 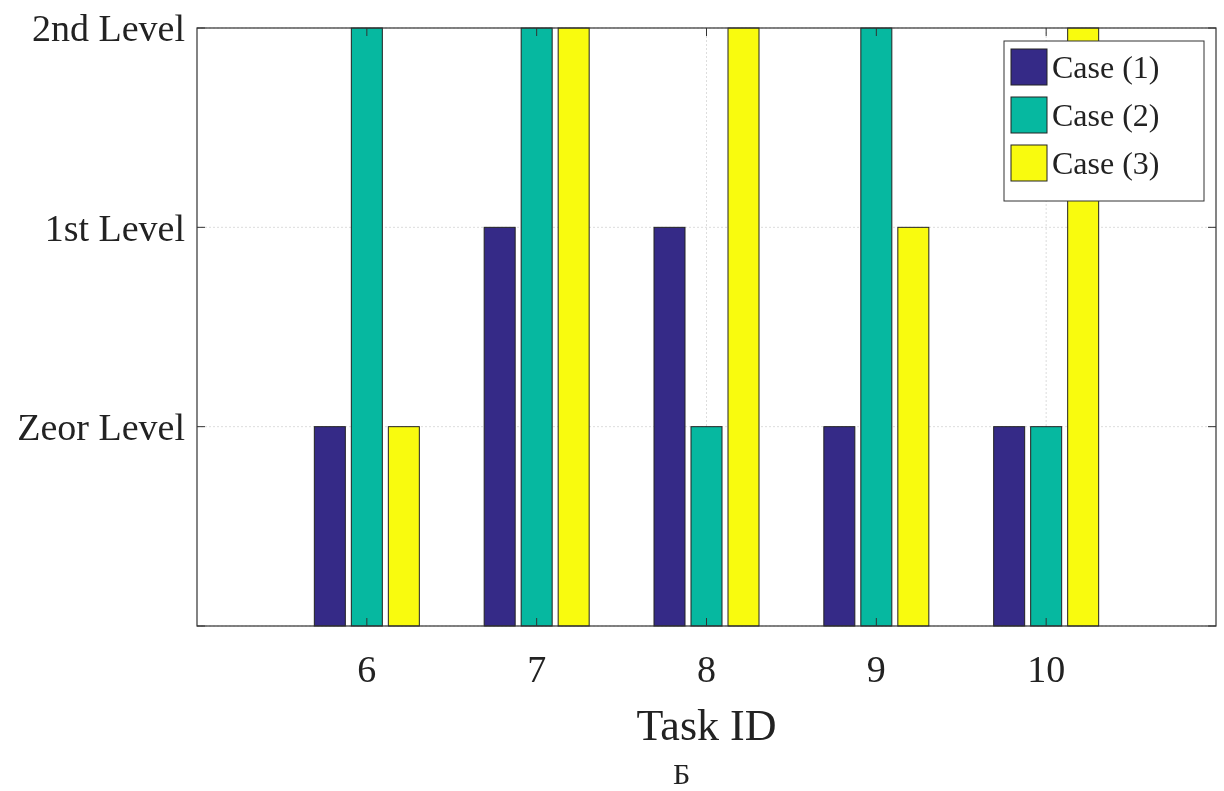 I want to click on x-tick-label: 8, so click(x=706, y=669).